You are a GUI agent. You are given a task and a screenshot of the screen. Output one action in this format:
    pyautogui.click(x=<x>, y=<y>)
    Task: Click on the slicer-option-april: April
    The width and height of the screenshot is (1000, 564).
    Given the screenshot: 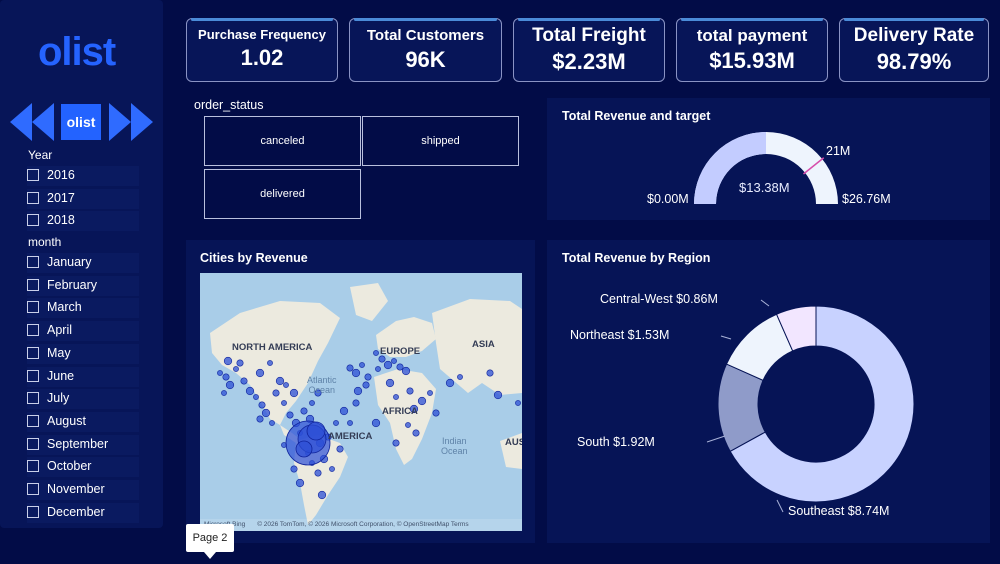 What is the action you would take?
    pyautogui.click(x=83, y=331)
    